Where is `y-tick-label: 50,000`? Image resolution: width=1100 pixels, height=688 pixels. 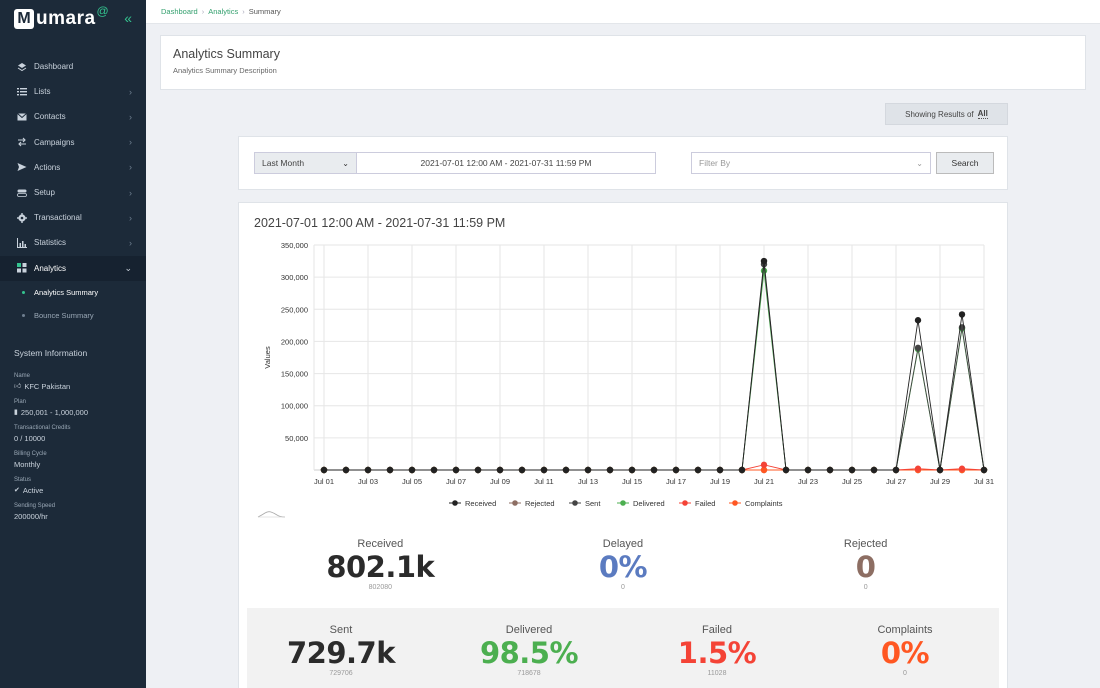 y-tick-label: 50,000 is located at coordinates (296, 438).